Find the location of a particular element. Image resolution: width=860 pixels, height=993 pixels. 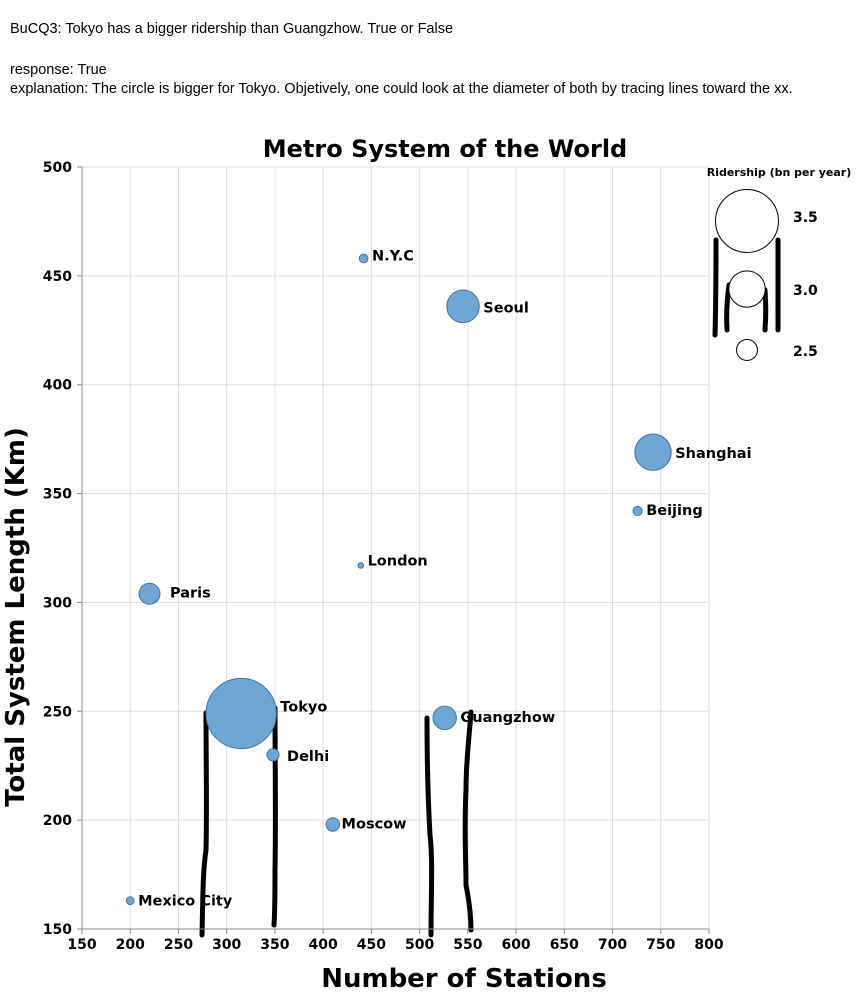

x-tick-label: 450 is located at coordinates (371, 945).